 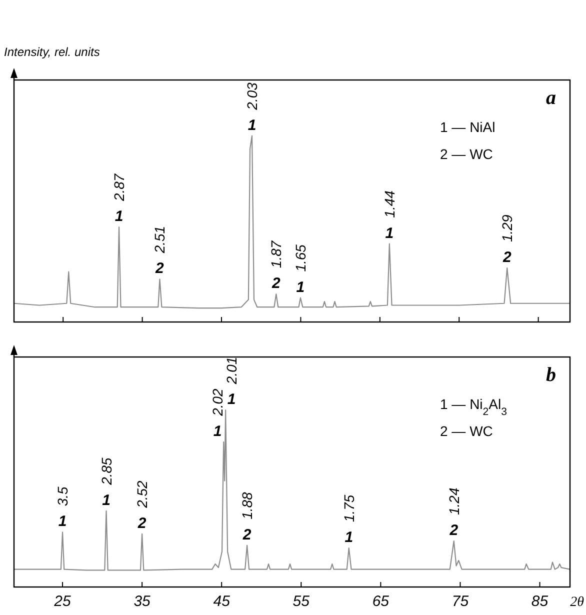 What do you see at coordinates (252, 96) in the screenshot?
I see `annotation: 2.03` at bounding box center [252, 96].